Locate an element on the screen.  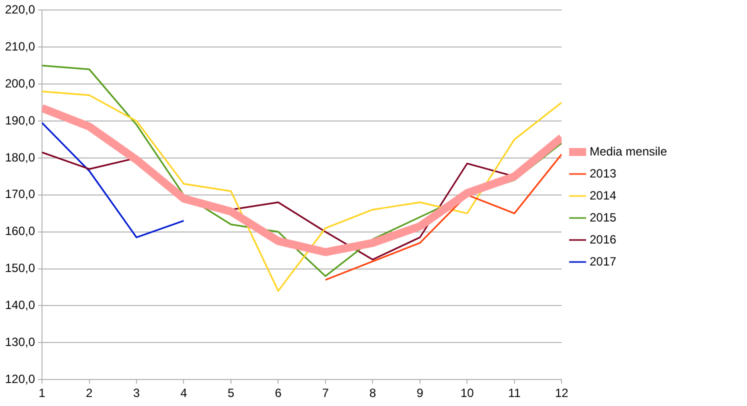
y-tick-label: 120,0 is located at coordinates (20, 379).